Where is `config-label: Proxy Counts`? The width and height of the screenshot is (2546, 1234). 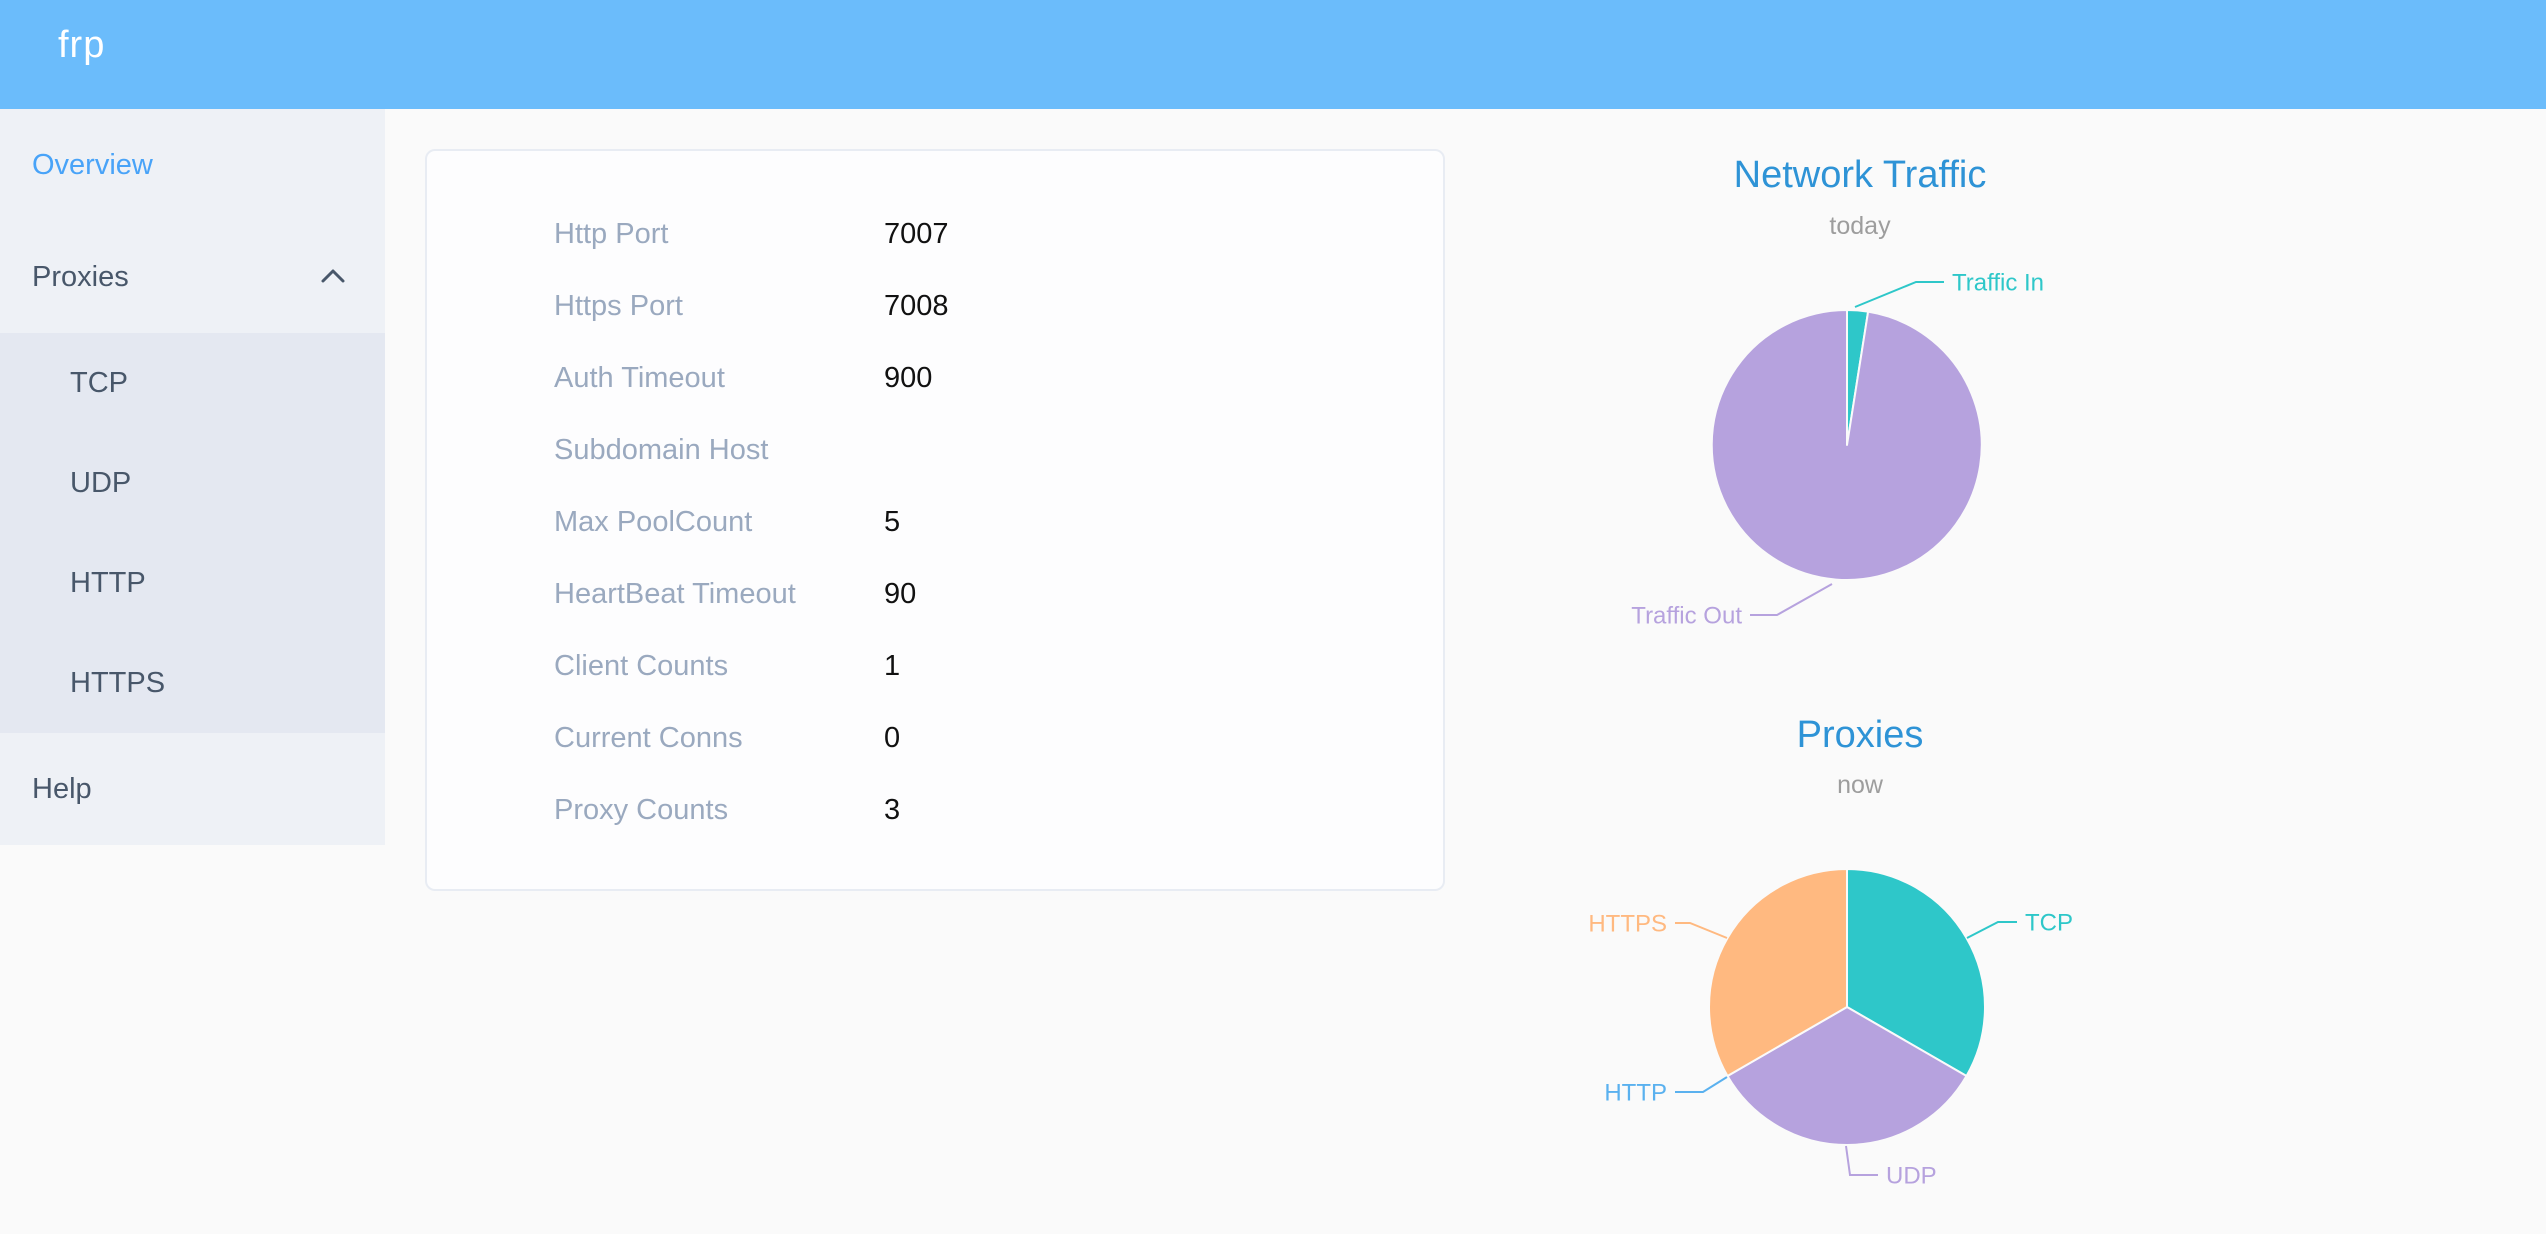
config-label: Proxy Counts is located at coordinates (641, 809).